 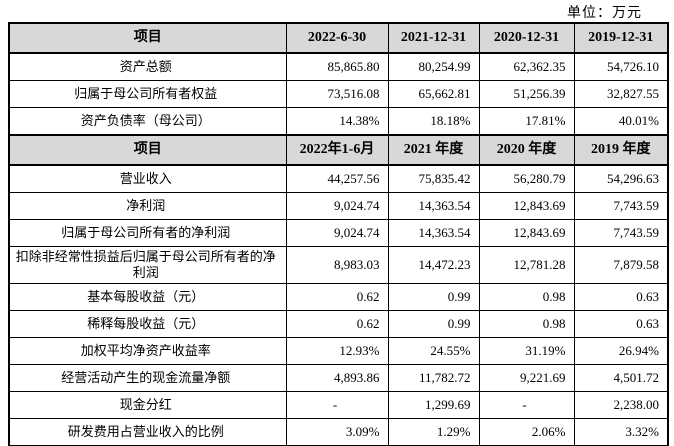 I want to click on column-header-period: 2019 年度, so click(x=621, y=150).